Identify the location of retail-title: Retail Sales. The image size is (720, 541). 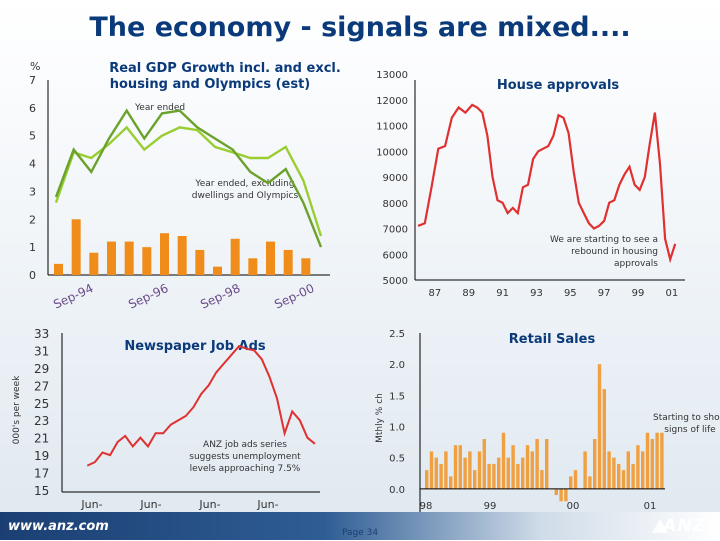
(552, 339).